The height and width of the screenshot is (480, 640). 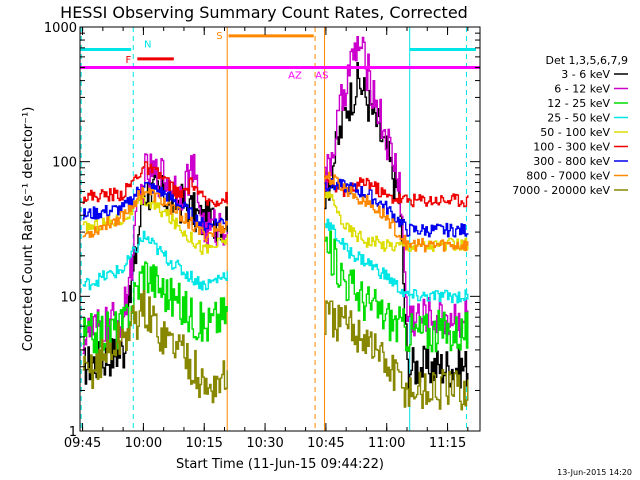 I want to click on x-tick-label-0: 09:45, so click(x=82, y=443).